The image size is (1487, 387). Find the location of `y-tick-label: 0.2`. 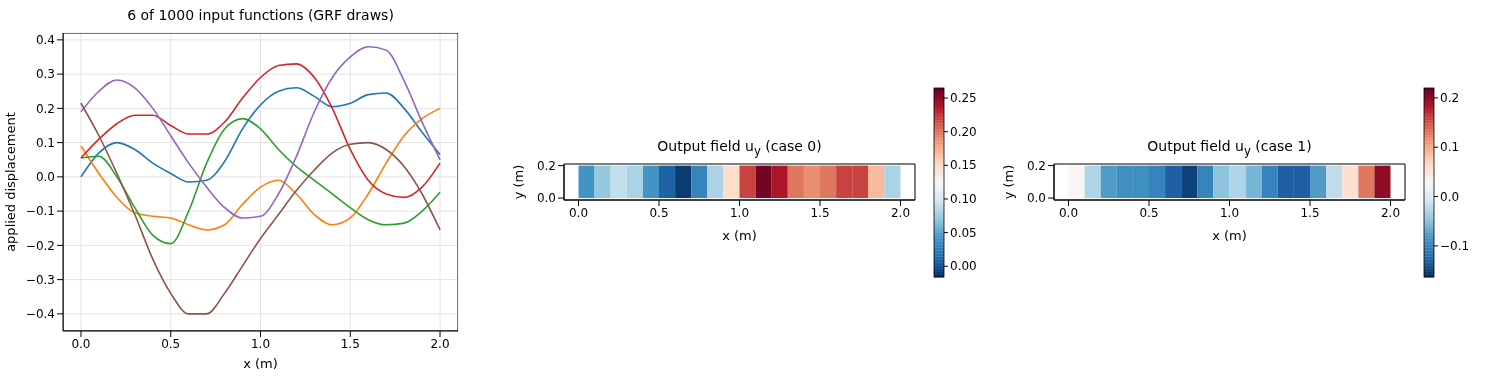

y-tick-label: 0.2 is located at coordinates (45, 108).